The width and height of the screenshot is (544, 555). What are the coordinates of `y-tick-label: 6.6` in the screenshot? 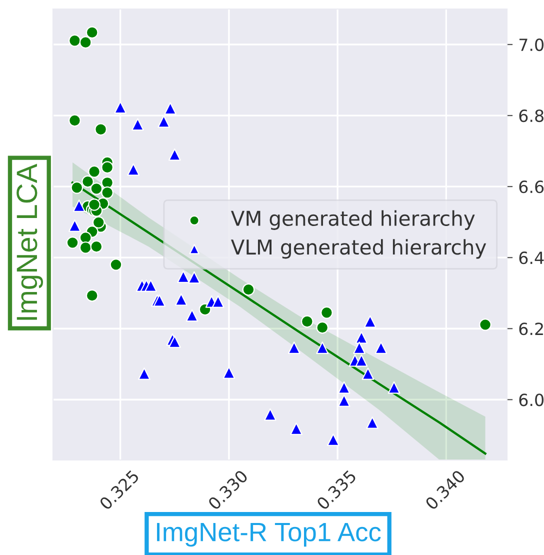 It's located at (531, 187).